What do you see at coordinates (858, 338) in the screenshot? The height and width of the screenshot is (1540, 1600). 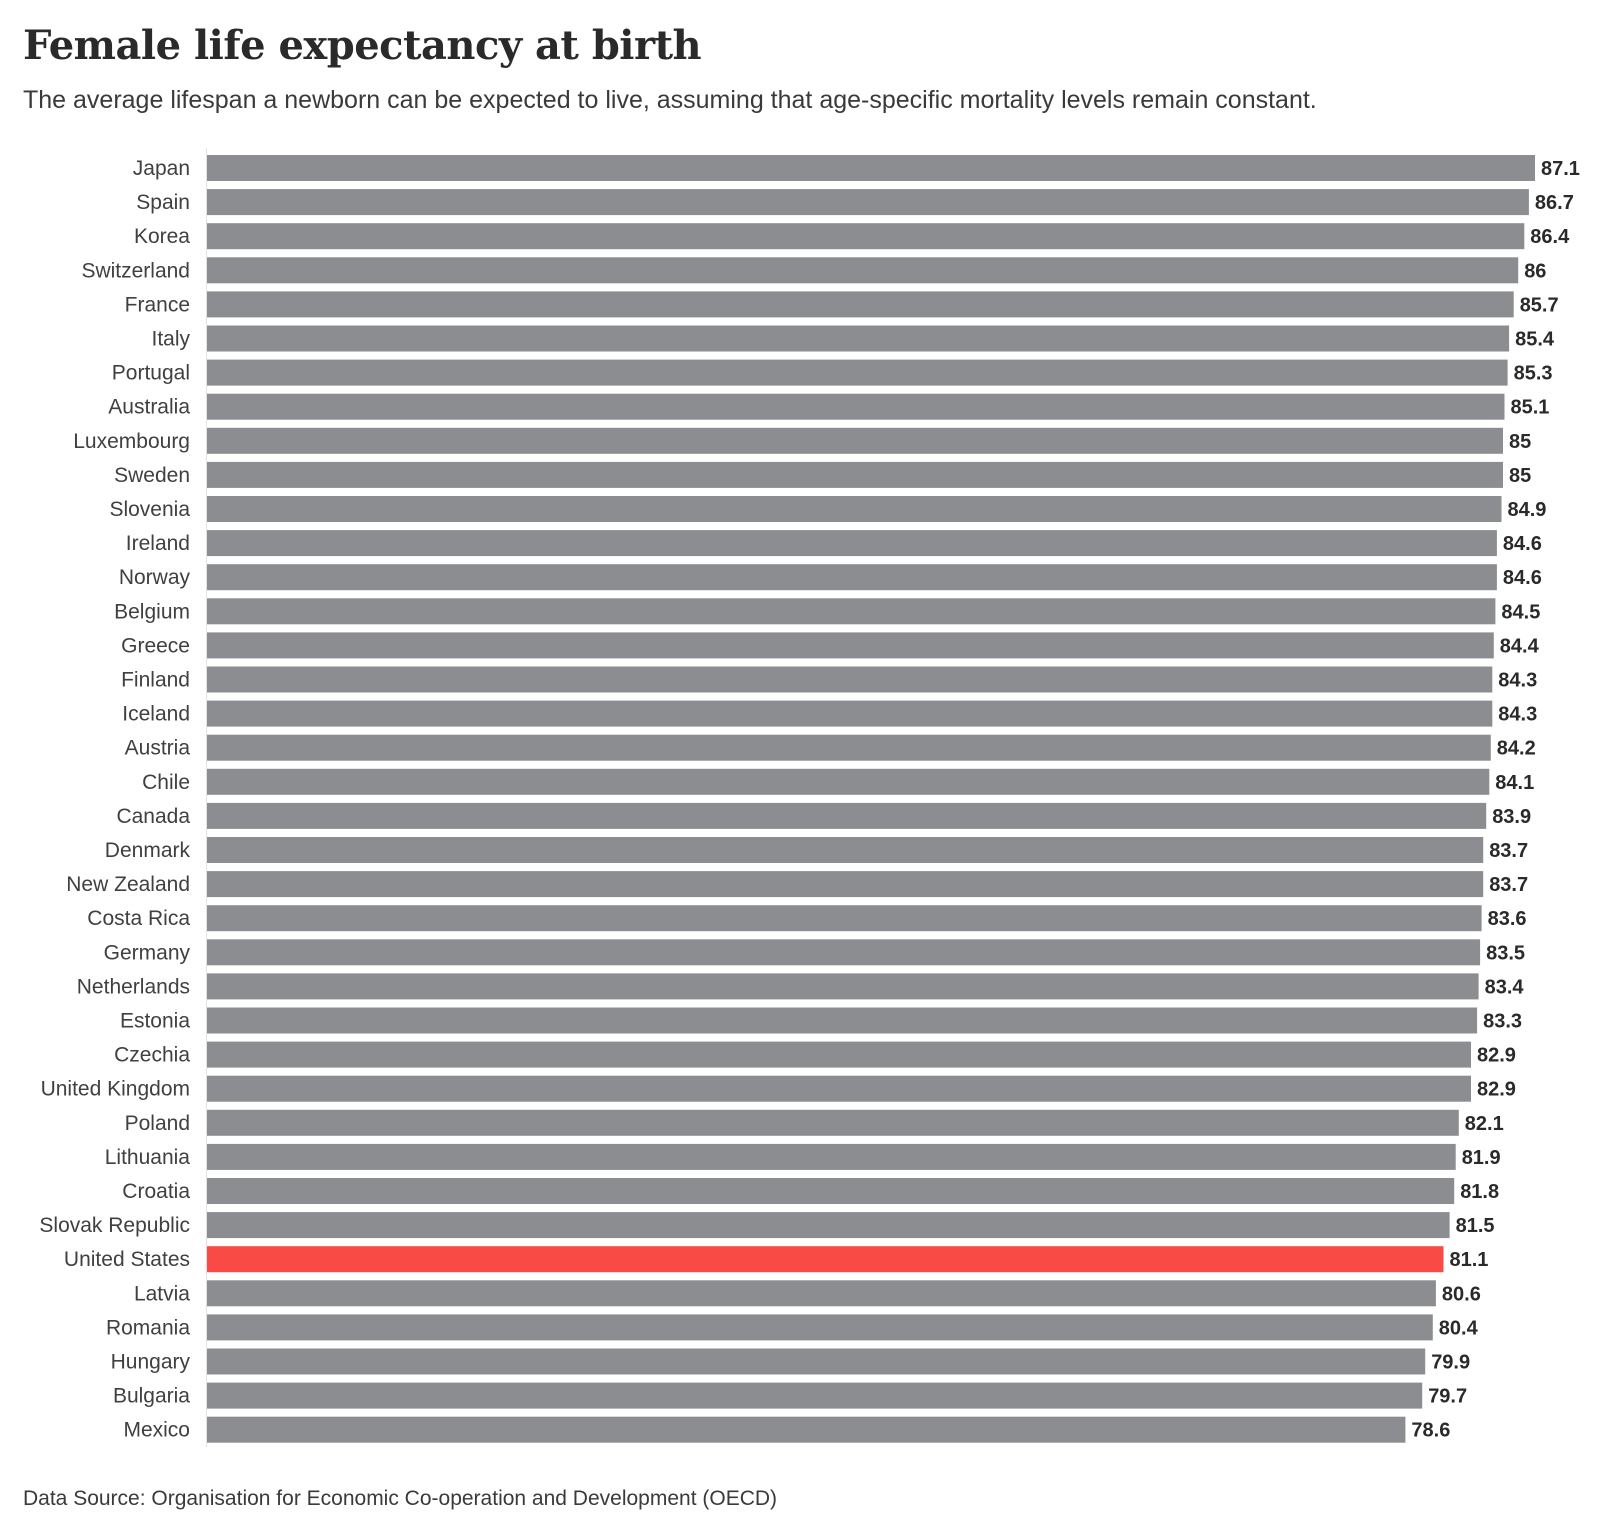 I see `bar-italy` at bounding box center [858, 338].